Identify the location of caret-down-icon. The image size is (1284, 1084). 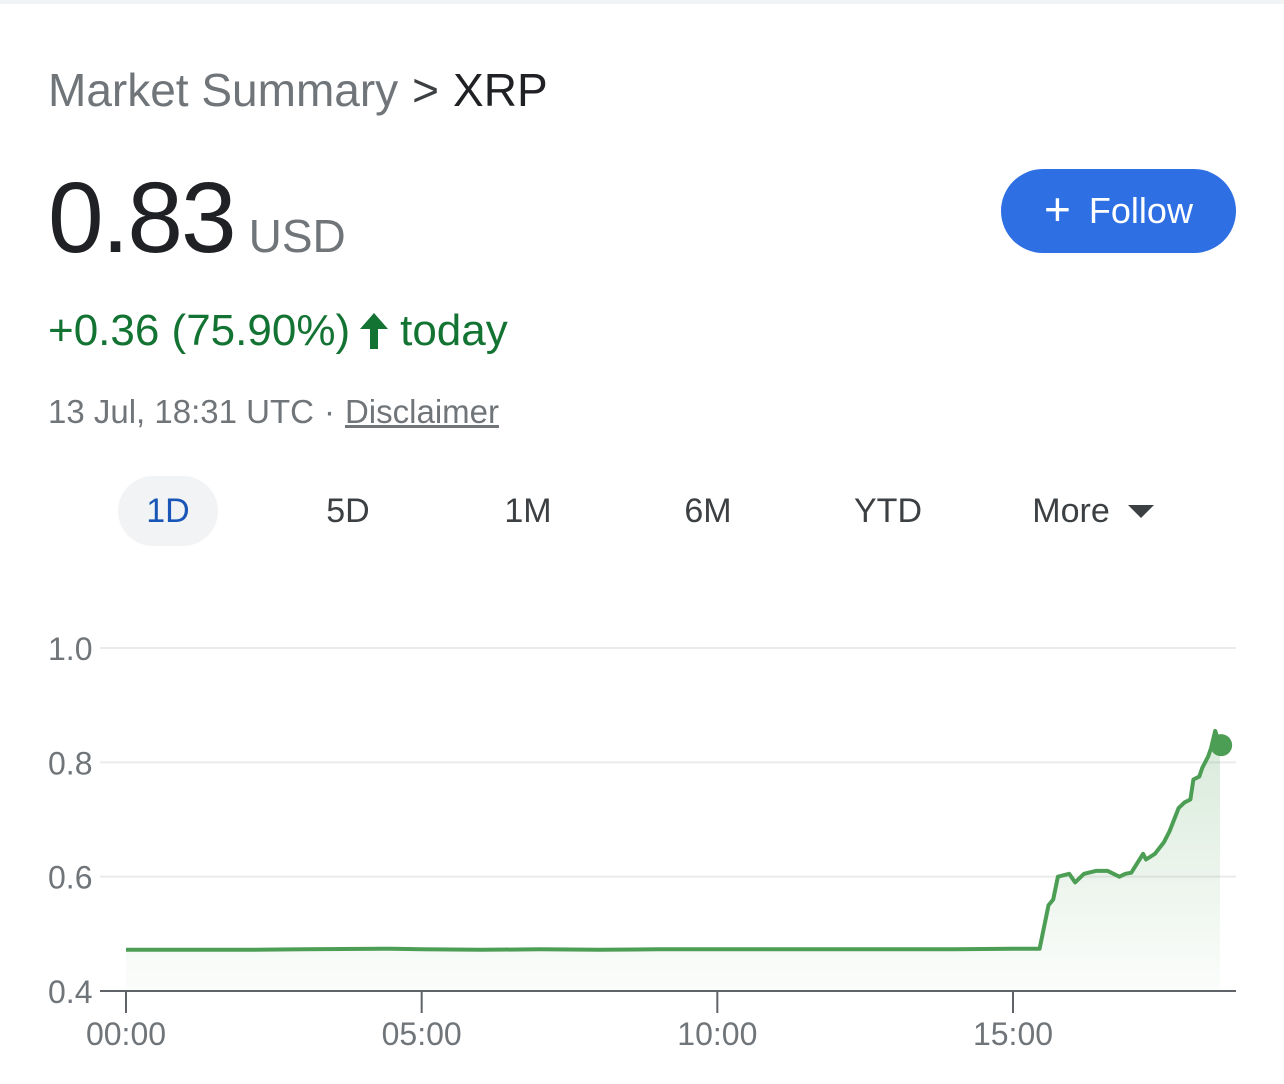
(1140, 511).